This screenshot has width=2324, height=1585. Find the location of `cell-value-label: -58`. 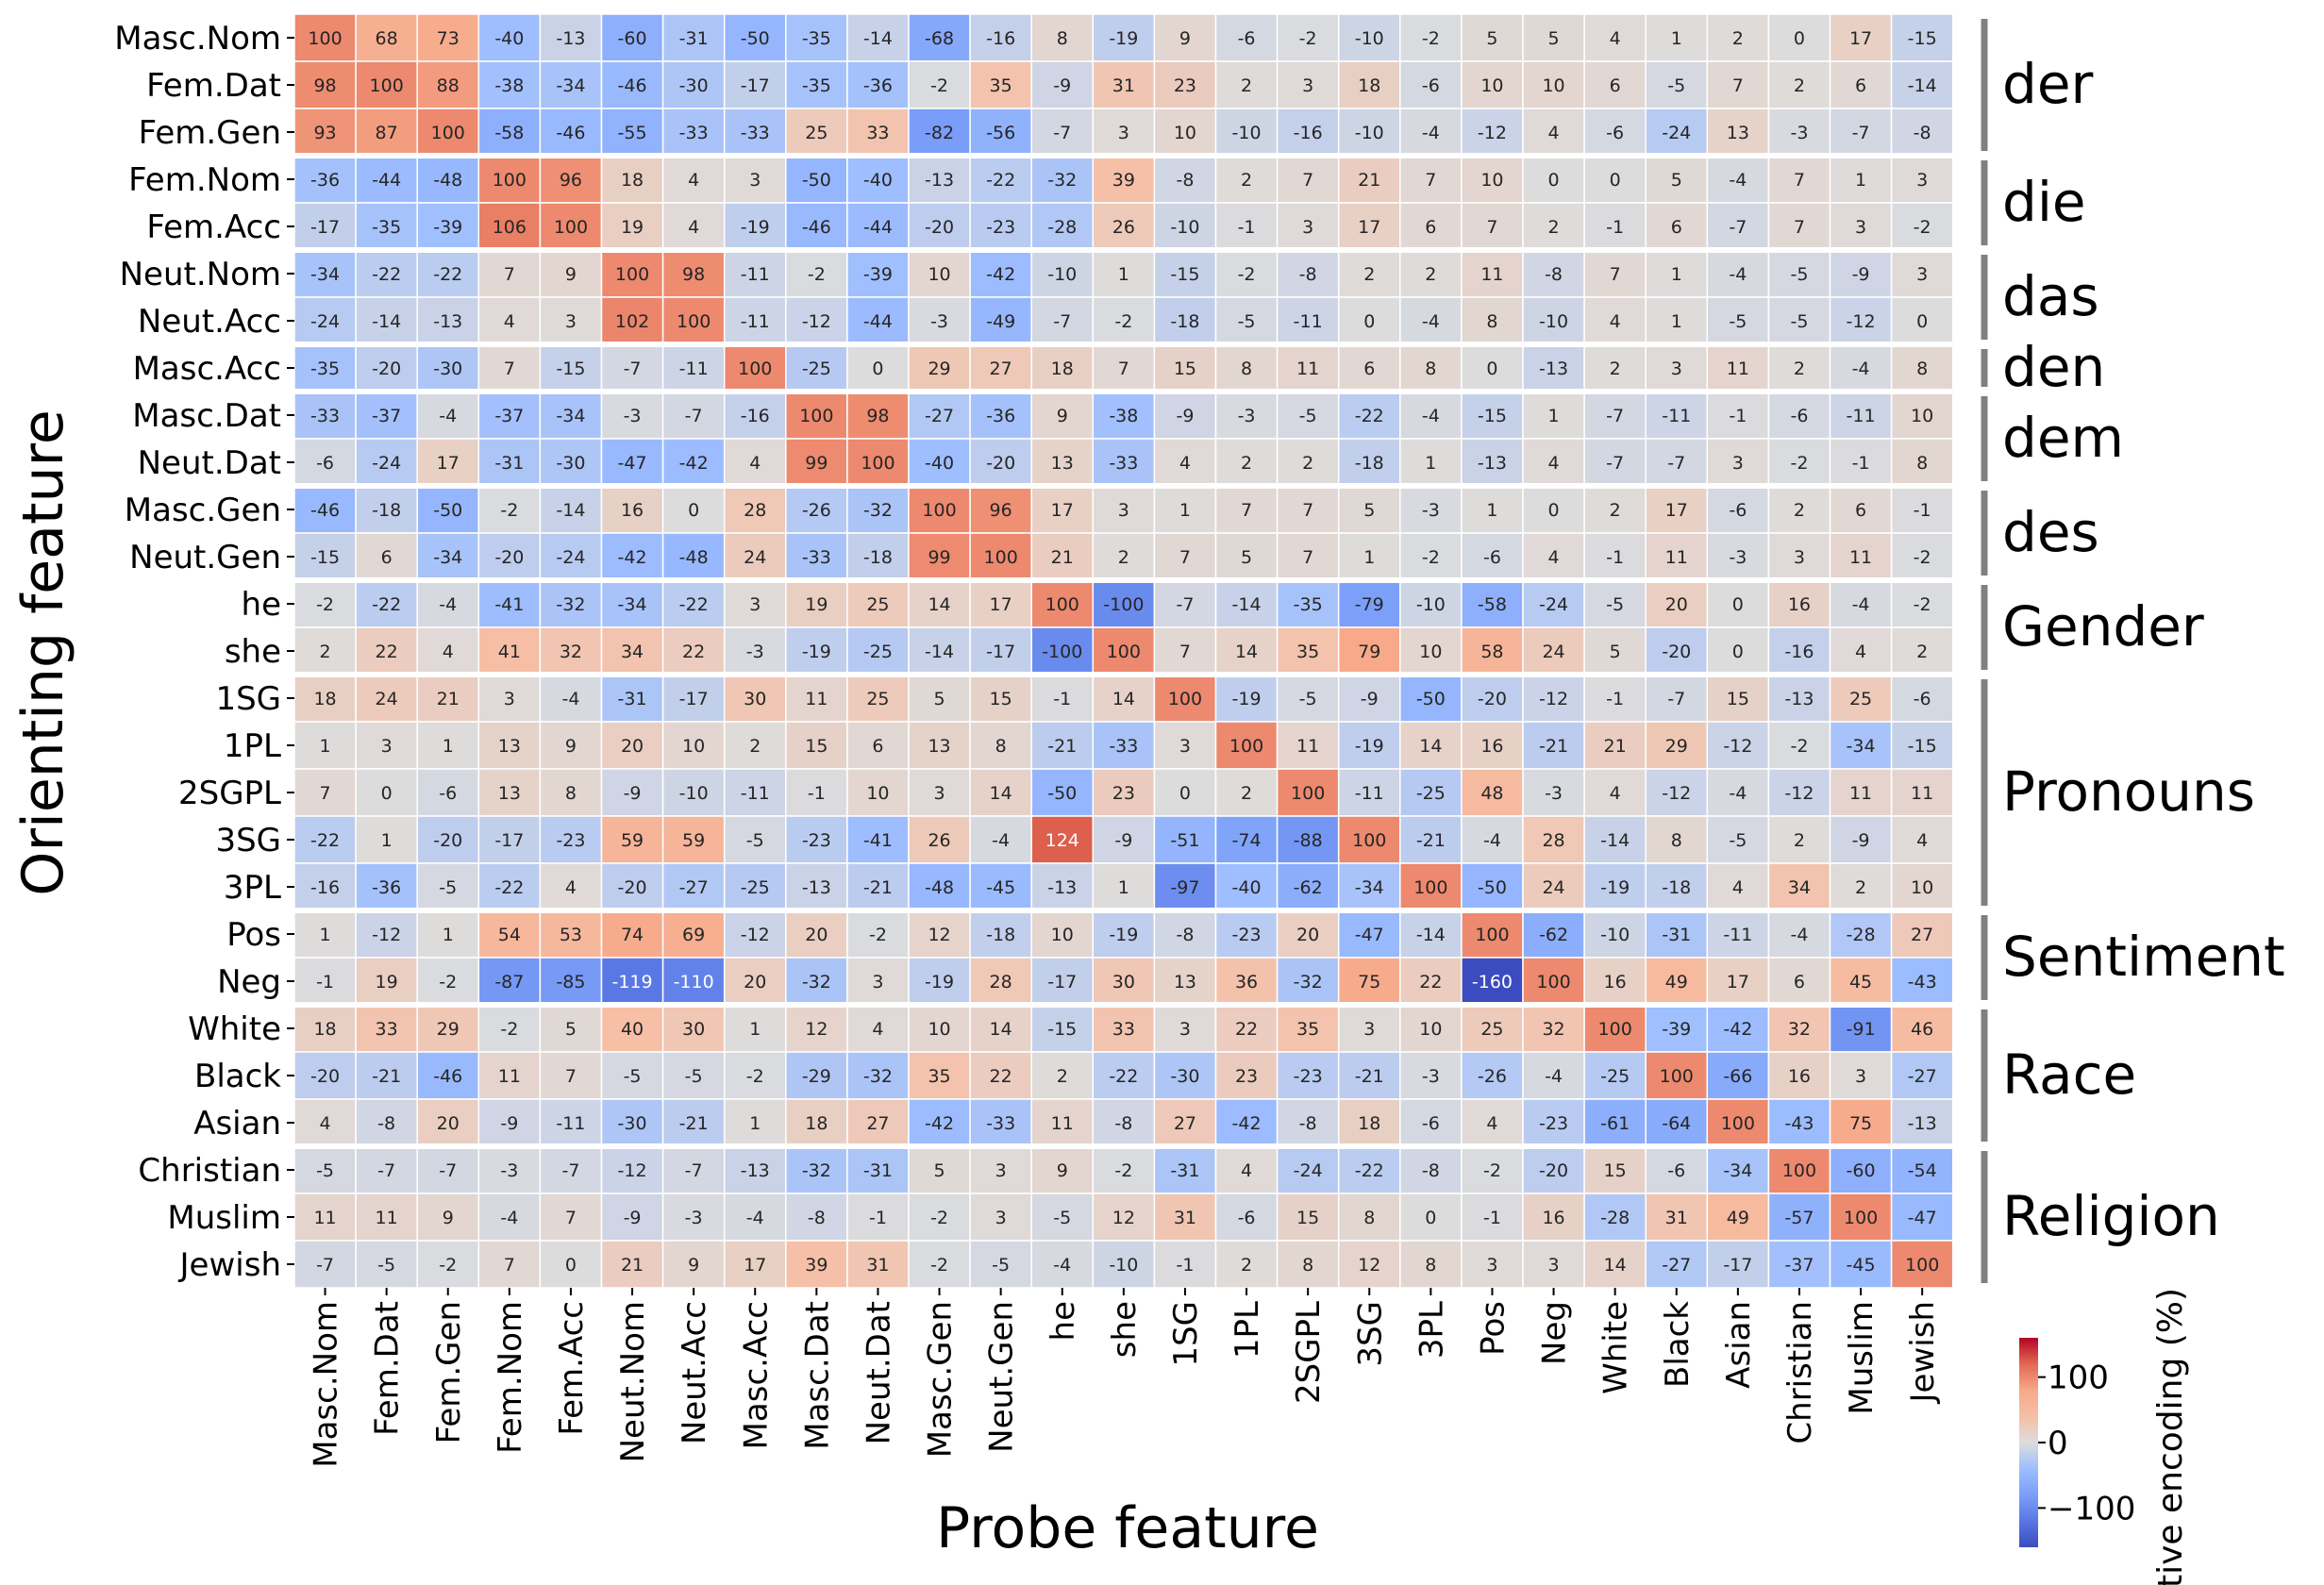

cell-value-label: -58 is located at coordinates (1492, 604).